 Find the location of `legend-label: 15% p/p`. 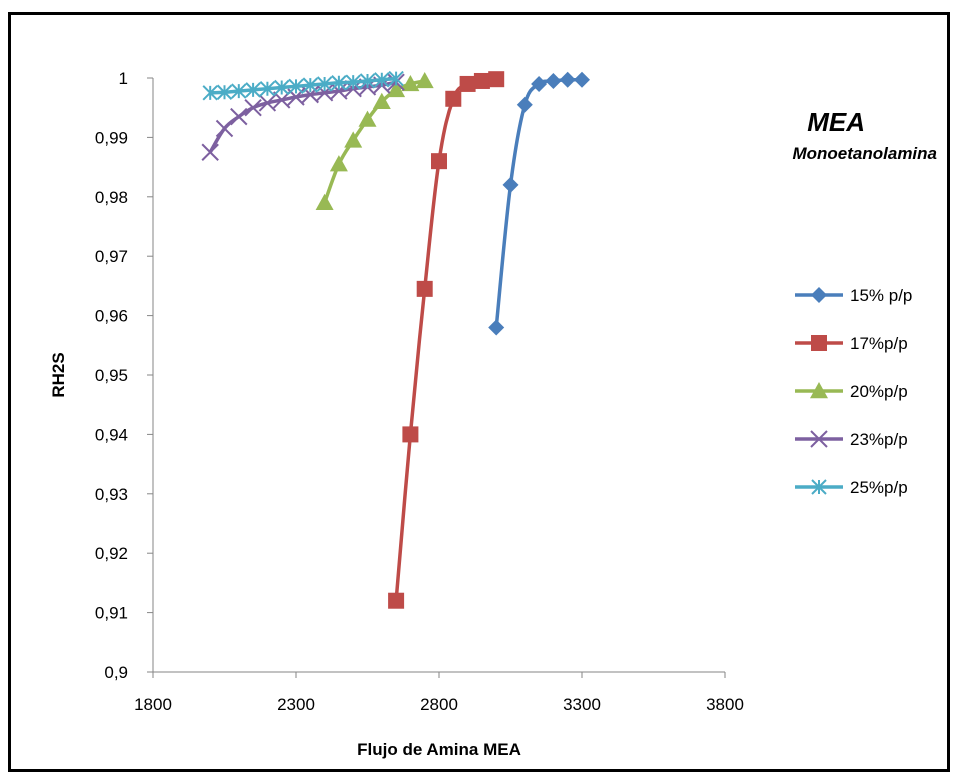

legend-label: 15% p/p is located at coordinates (881, 295).